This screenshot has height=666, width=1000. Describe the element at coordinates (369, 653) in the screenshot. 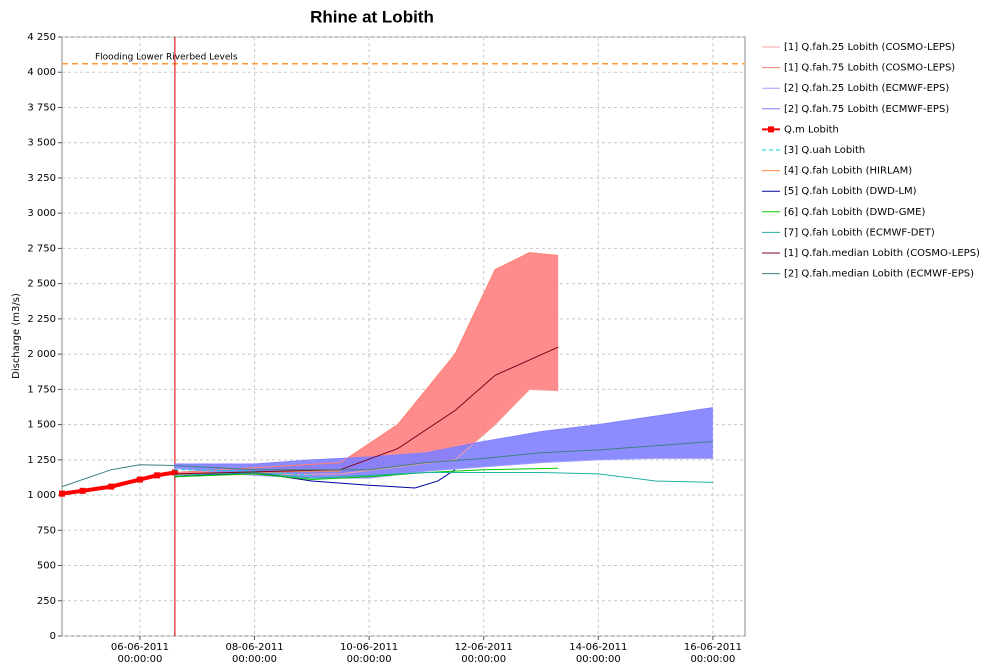

I see `x-tick-label: 10-06-2011 00:00:00` at that location.